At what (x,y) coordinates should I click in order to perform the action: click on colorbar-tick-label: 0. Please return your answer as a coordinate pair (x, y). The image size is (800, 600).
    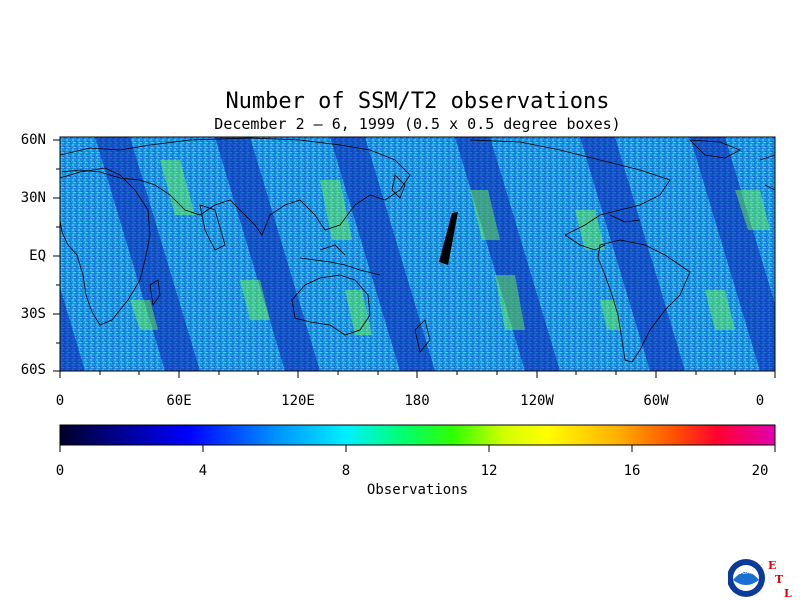
    Looking at the image, I should click on (60, 471).